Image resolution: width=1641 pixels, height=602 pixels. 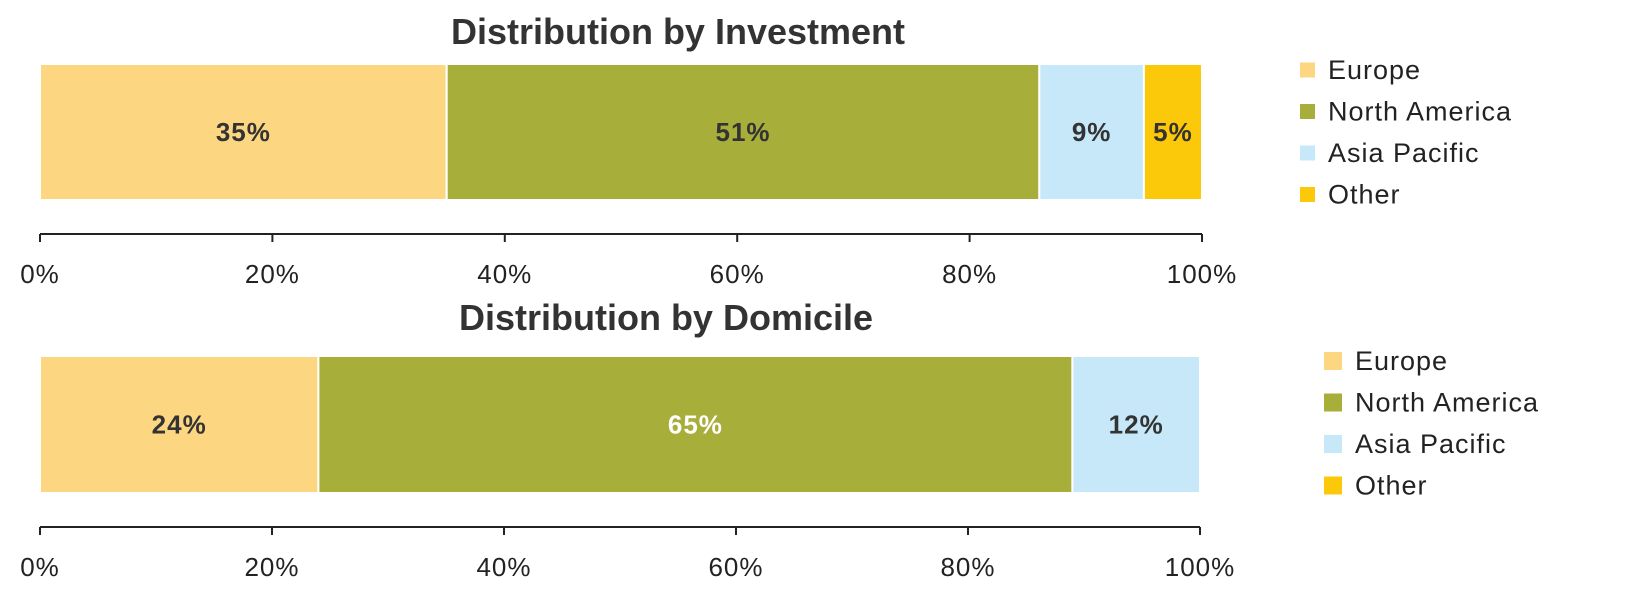 I want to click on data-label: 12%, so click(x=1136, y=425).